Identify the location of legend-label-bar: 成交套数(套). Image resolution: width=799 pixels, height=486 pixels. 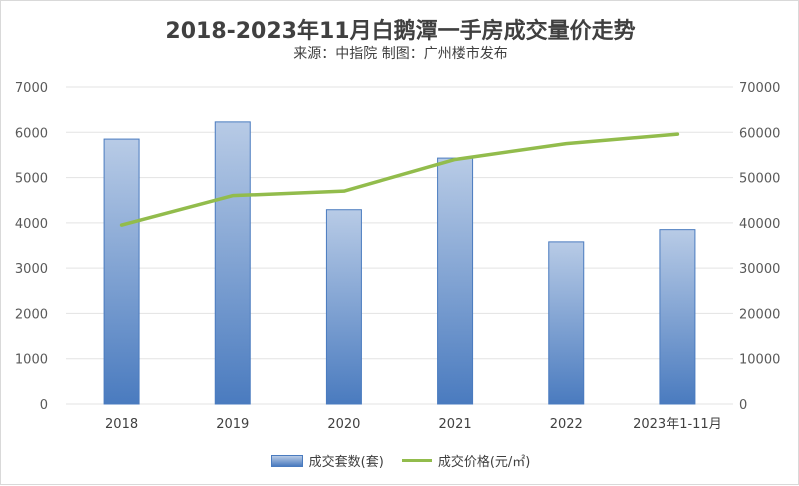
(346, 460).